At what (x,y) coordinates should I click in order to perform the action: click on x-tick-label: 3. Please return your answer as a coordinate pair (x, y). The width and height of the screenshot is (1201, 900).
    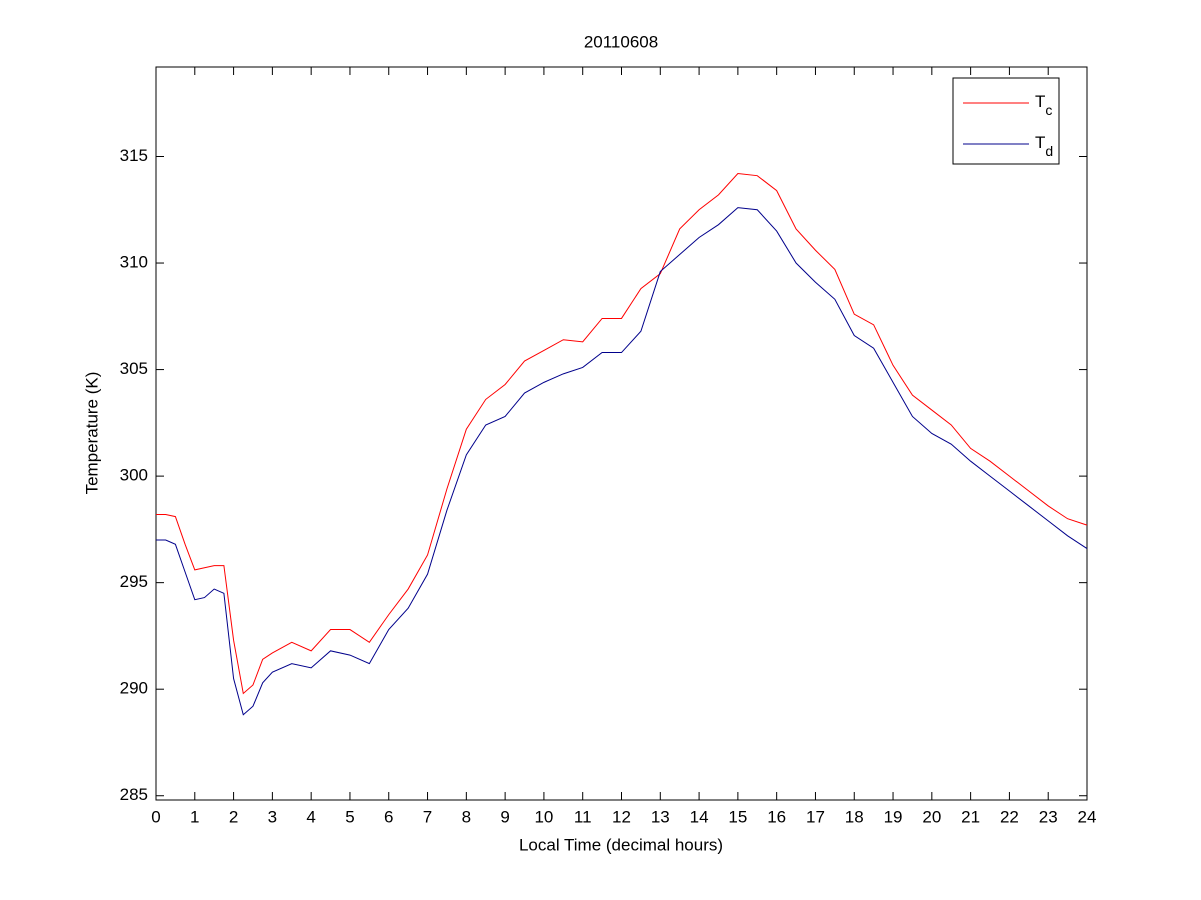
    Looking at the image, I should click on (272, 816).